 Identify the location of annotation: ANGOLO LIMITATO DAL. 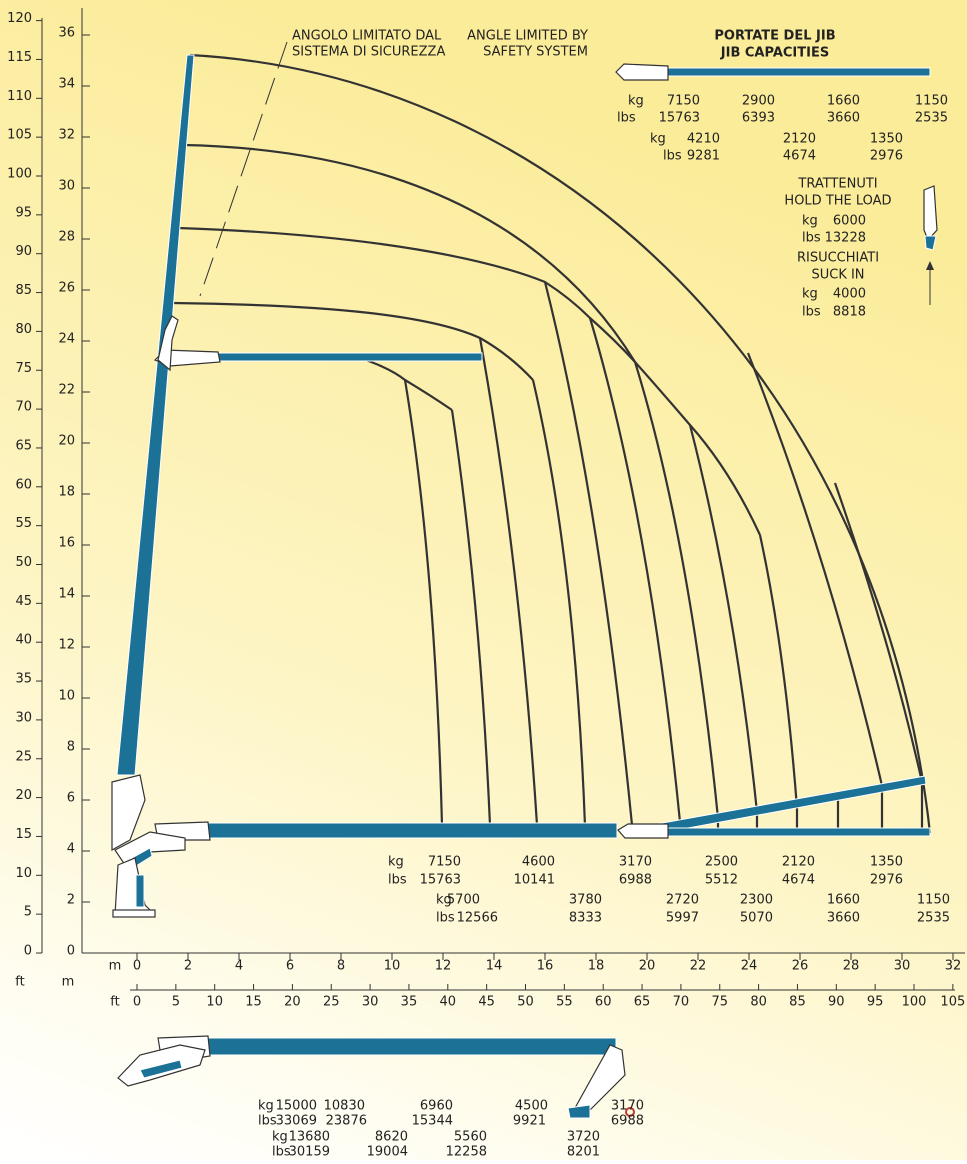
(367, 36).